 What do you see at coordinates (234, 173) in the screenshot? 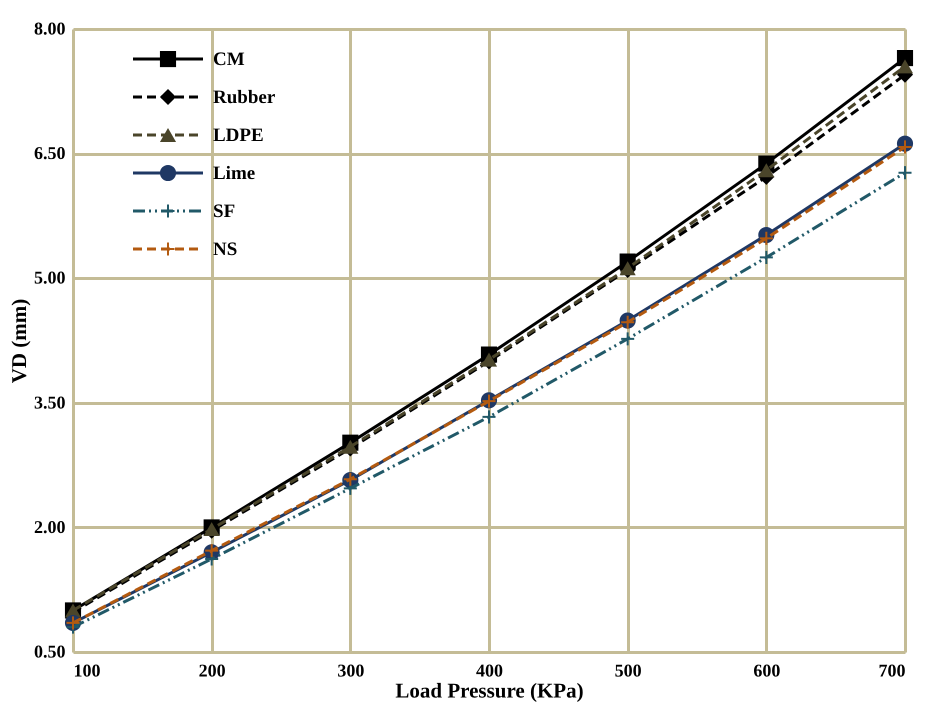
I see `legend-label: Lime` at bounding box center [234, 173].